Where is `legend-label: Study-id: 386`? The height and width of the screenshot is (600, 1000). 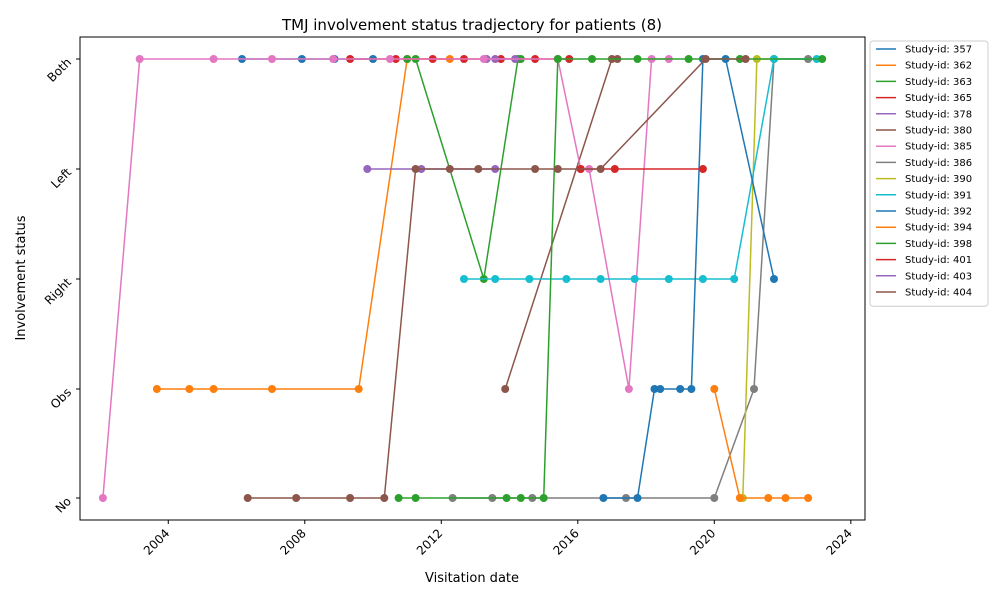
legend-label: Study-id: 386 is located at coordinates (938, 163).